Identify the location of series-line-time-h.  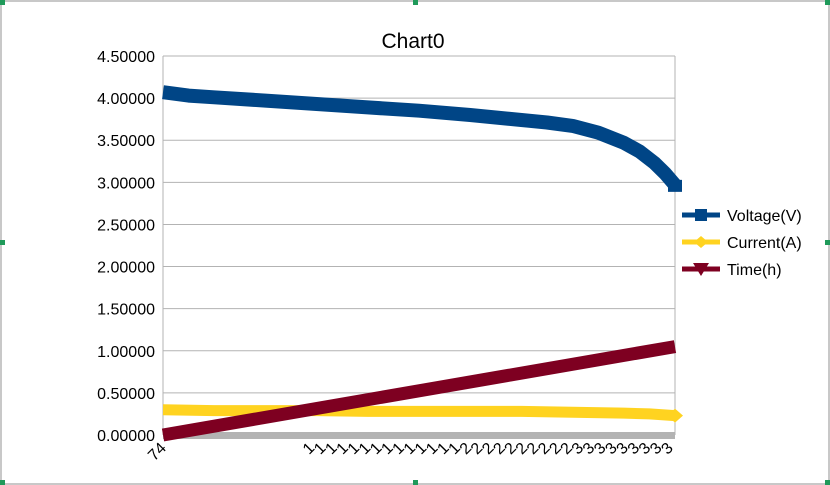
(419, 391).